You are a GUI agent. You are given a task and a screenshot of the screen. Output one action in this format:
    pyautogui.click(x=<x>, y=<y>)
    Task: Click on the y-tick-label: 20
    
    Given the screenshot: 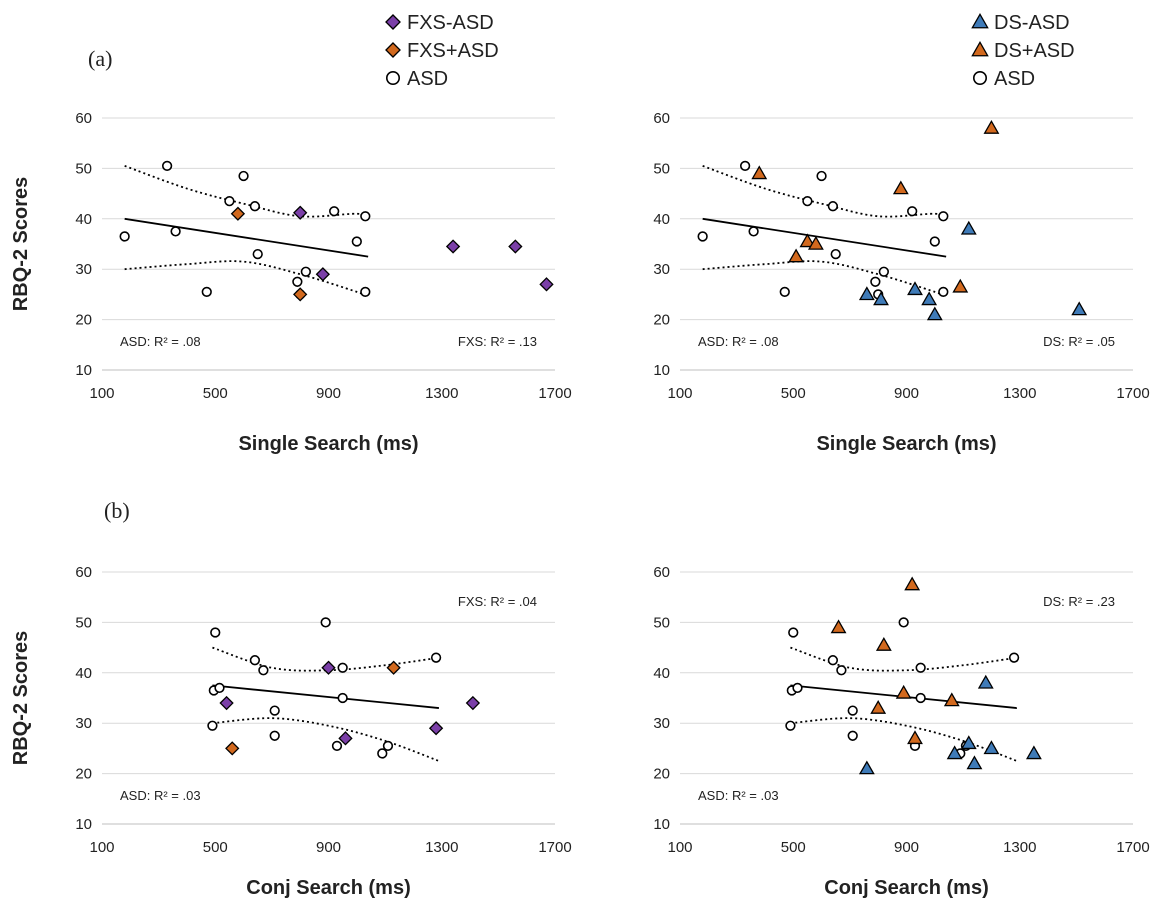 What is the action you would take?
    pyautogui.click(x=83, y=320)
    